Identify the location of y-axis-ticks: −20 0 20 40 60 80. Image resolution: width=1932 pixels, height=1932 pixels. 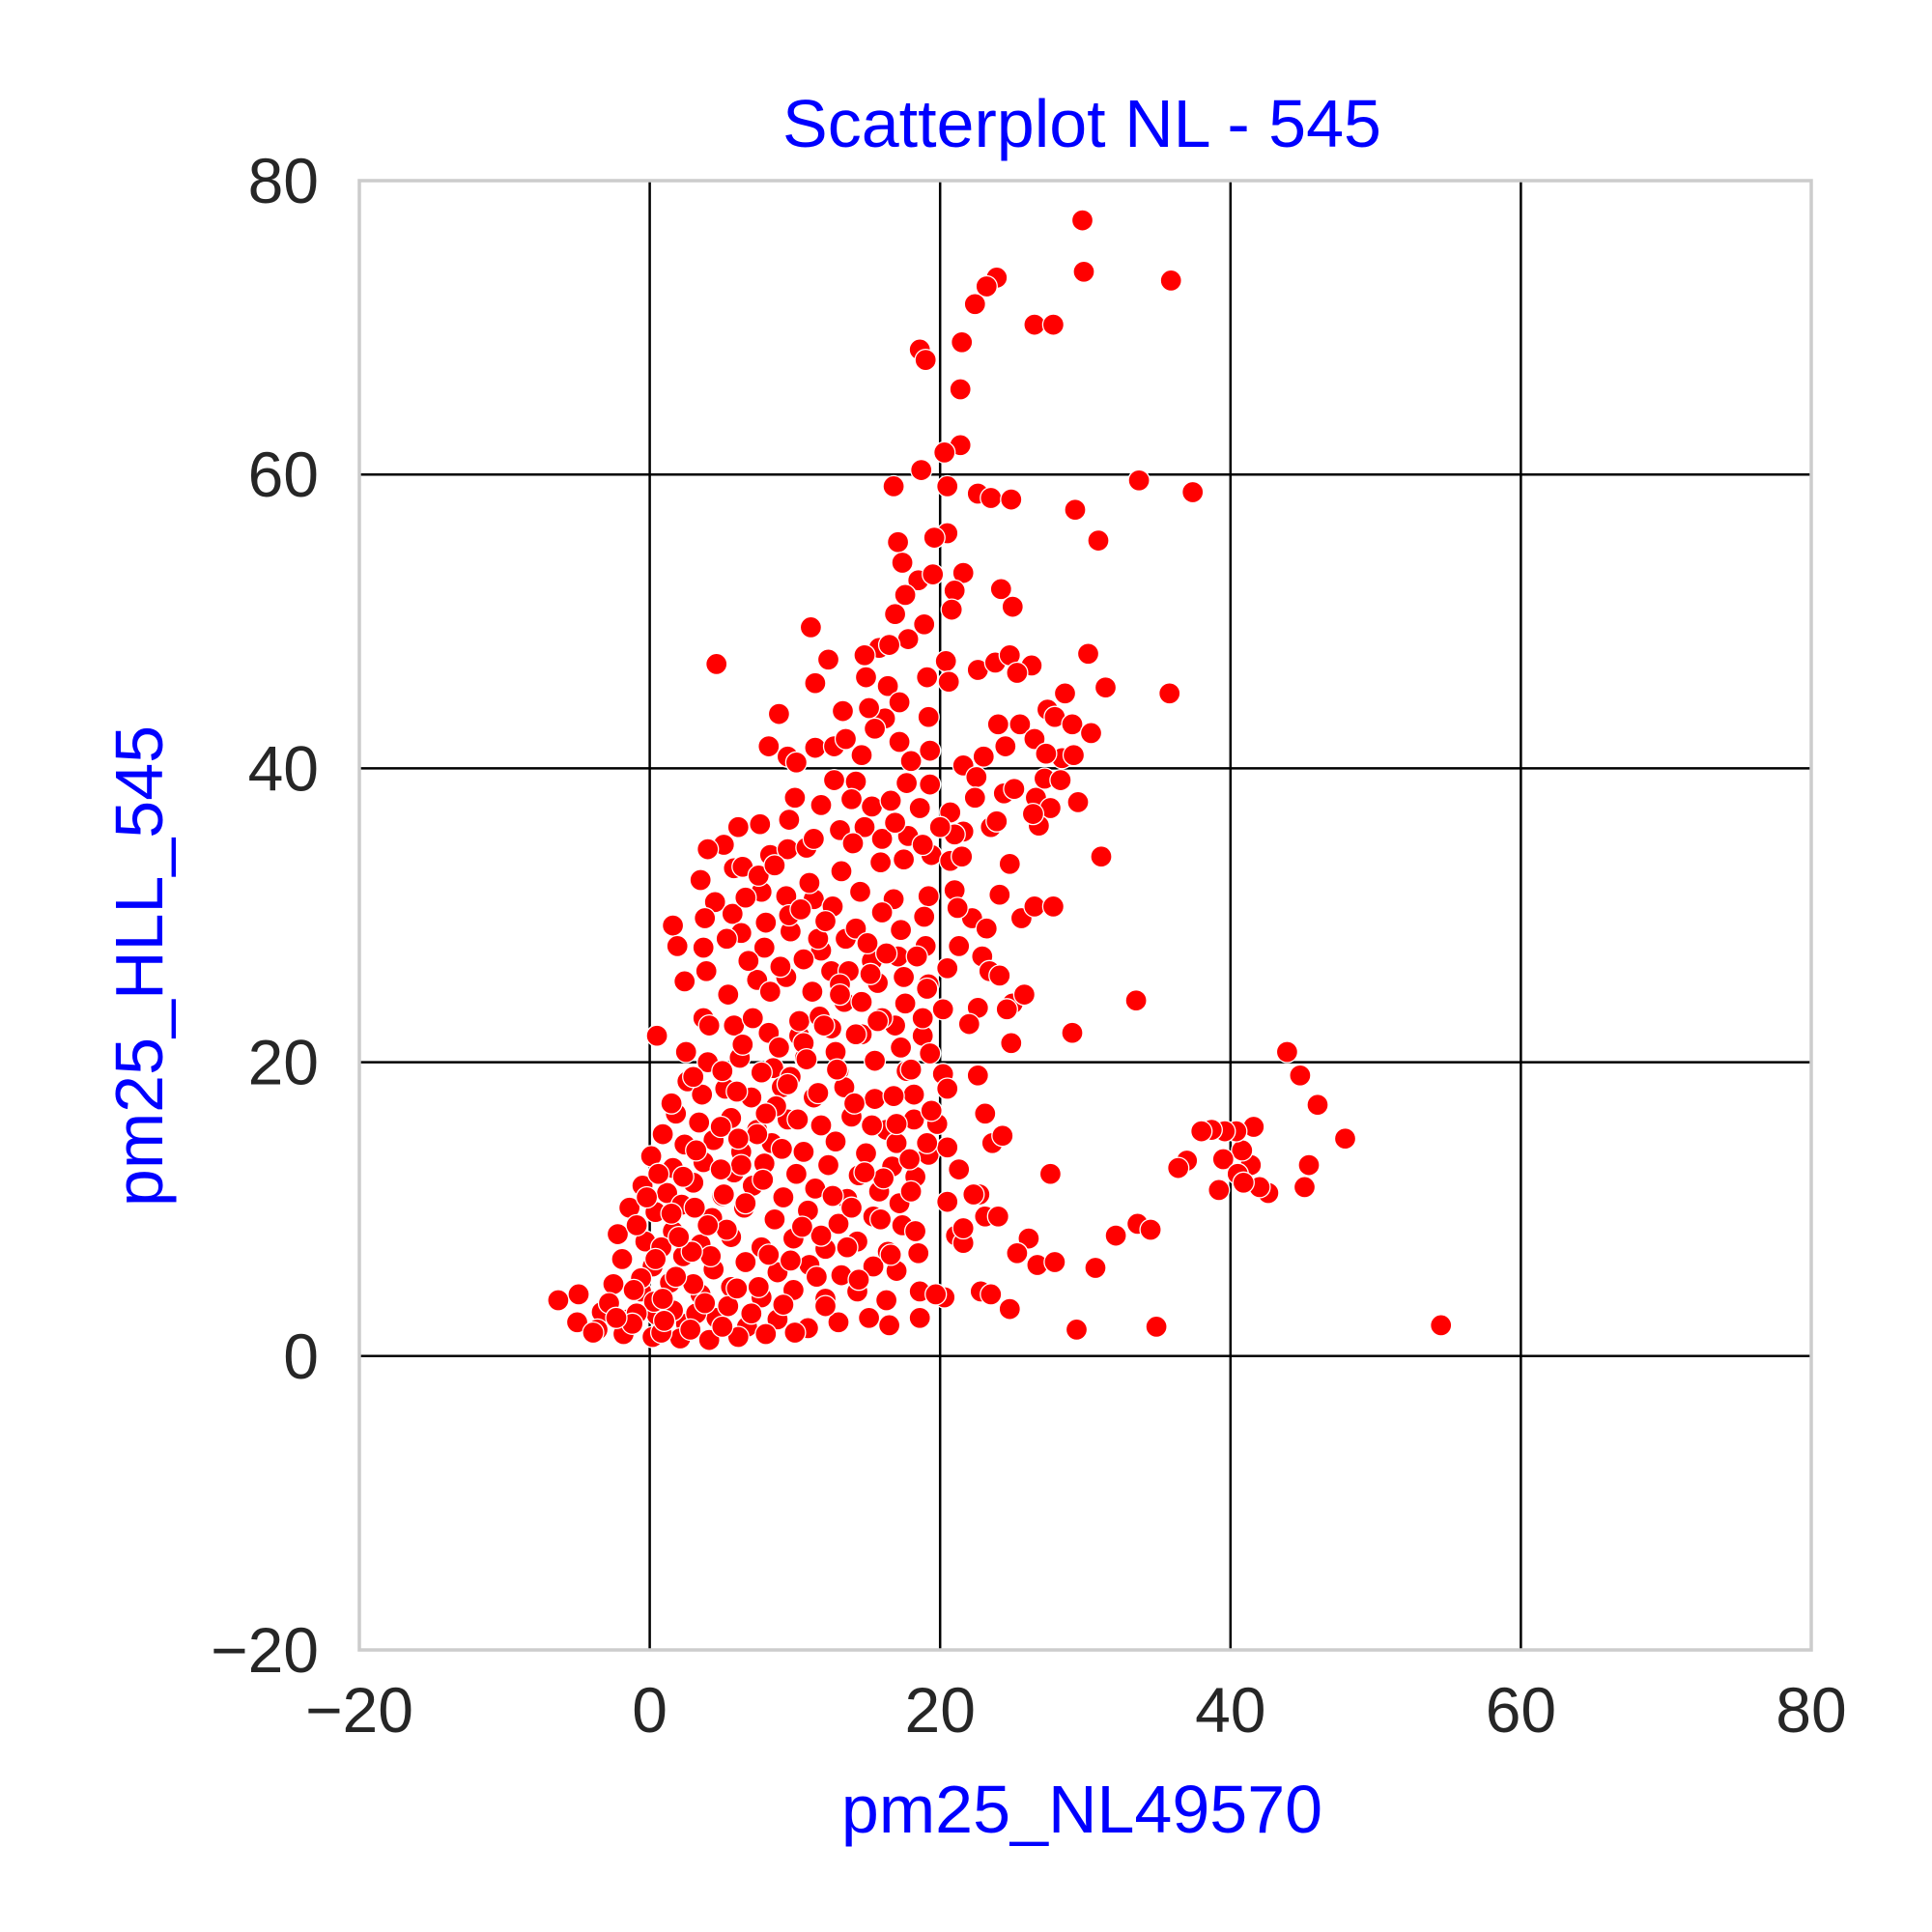
(265, 915).